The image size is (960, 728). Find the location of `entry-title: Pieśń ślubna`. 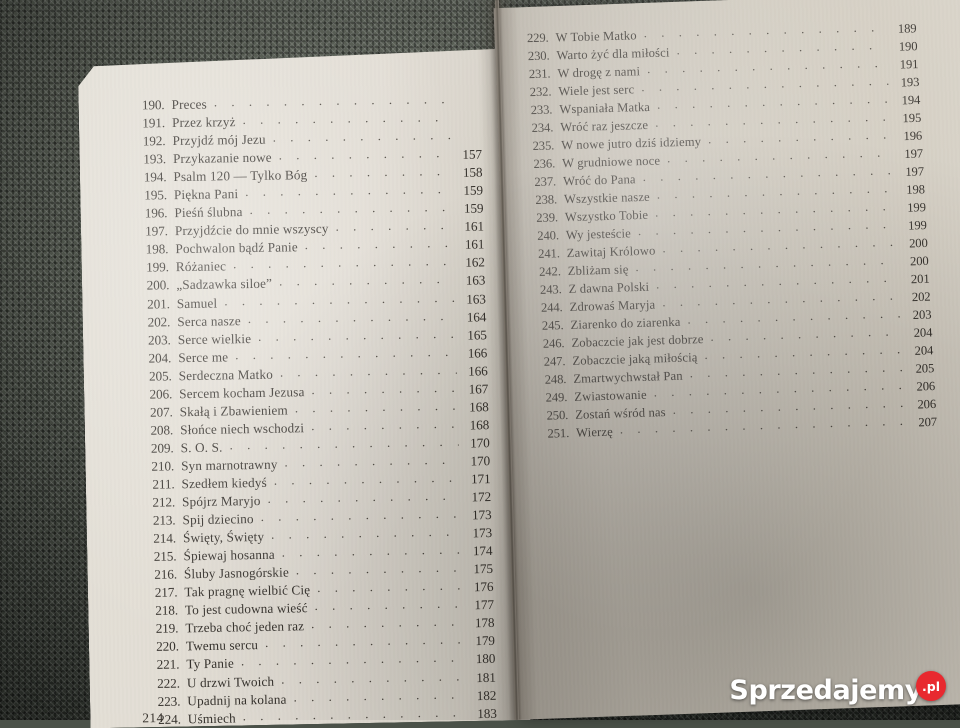

entry-title: Pieśń ślubna is located at coordinates (204, 212).